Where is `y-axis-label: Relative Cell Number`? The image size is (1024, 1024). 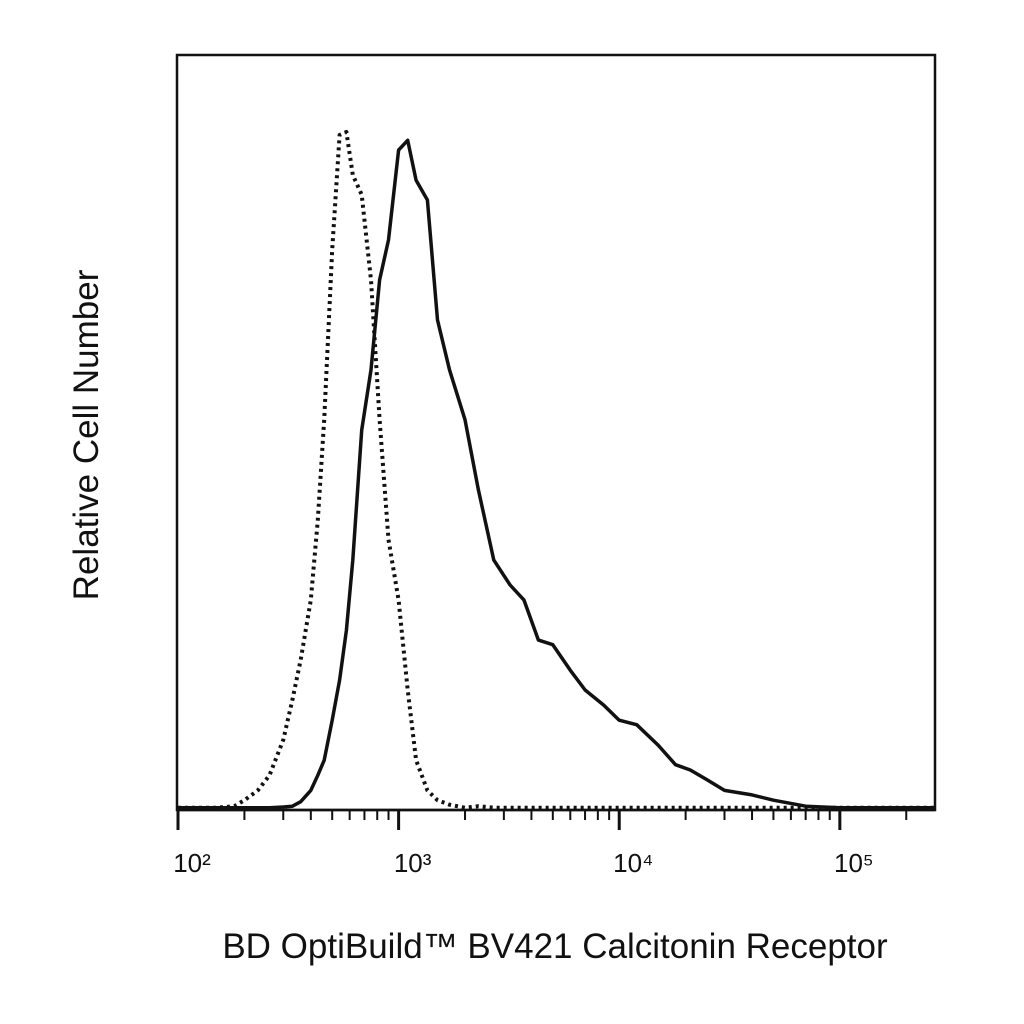 y-axis-label: Relative Cell Number is located at coordinates (86, 434).